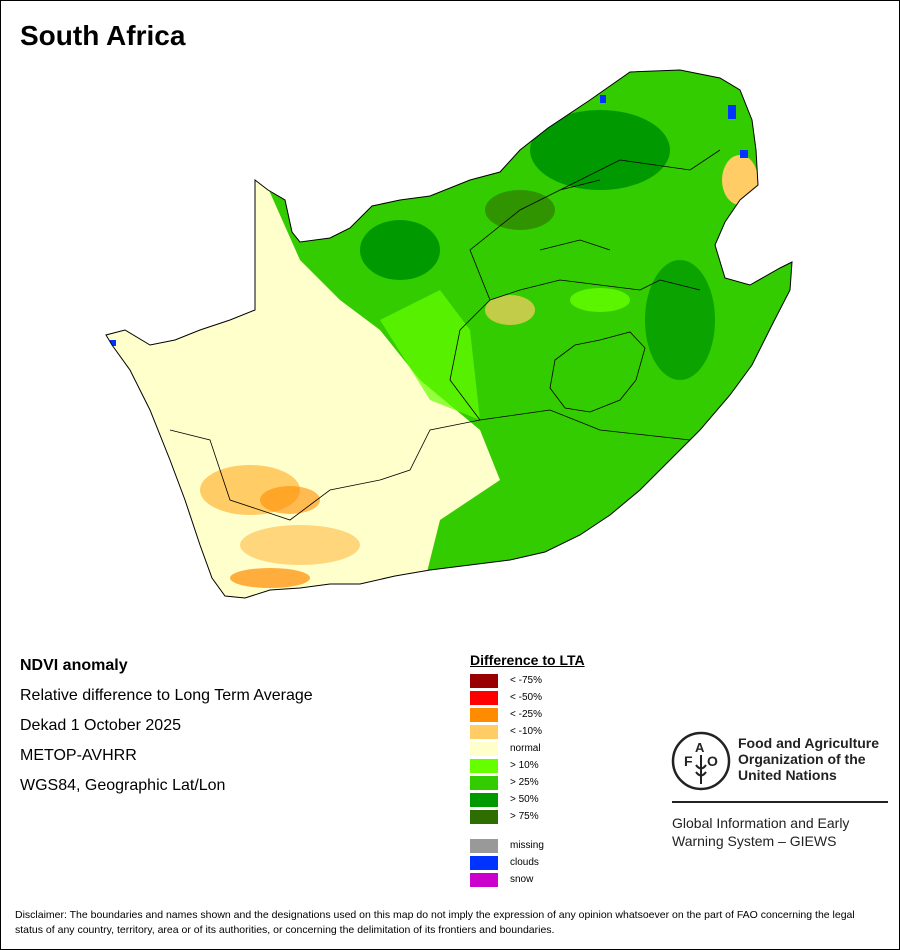 Image resolution: width=900 pixels, height=950 pixels. I want to click on legend-label: normal, so click(525, 748).